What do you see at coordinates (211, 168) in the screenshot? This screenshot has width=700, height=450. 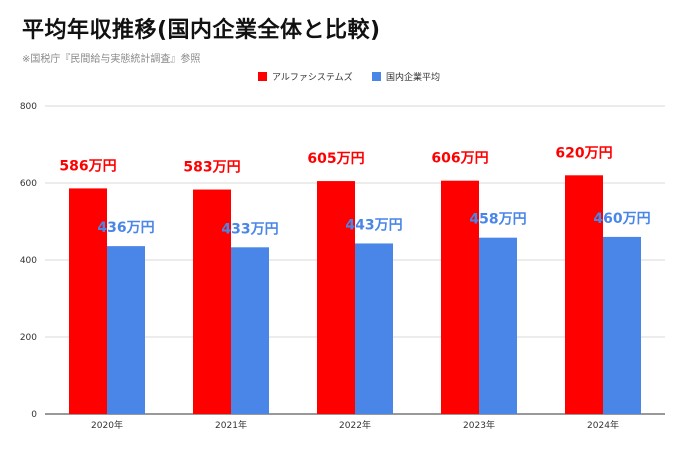 I see `data-label-1-2021年: 583万円` at bounding box center [211, 168].